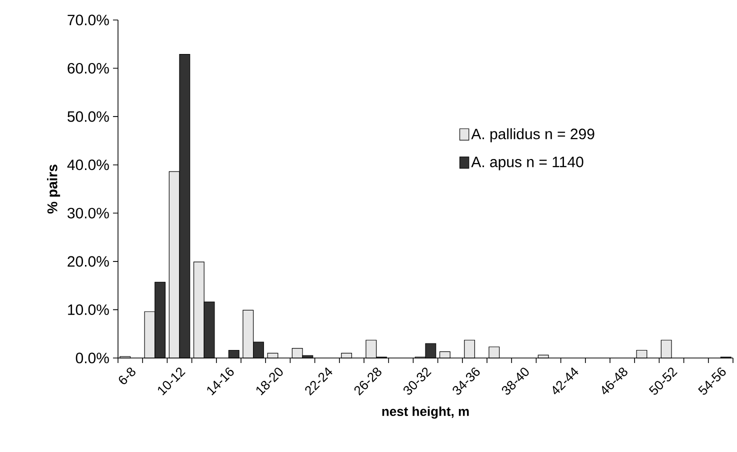 The height and width of the screenshot is (452, 737). Describe the element at coordinates (88, 68) in the screenshot. I see `y-tick-label: 60.0%` at that location.